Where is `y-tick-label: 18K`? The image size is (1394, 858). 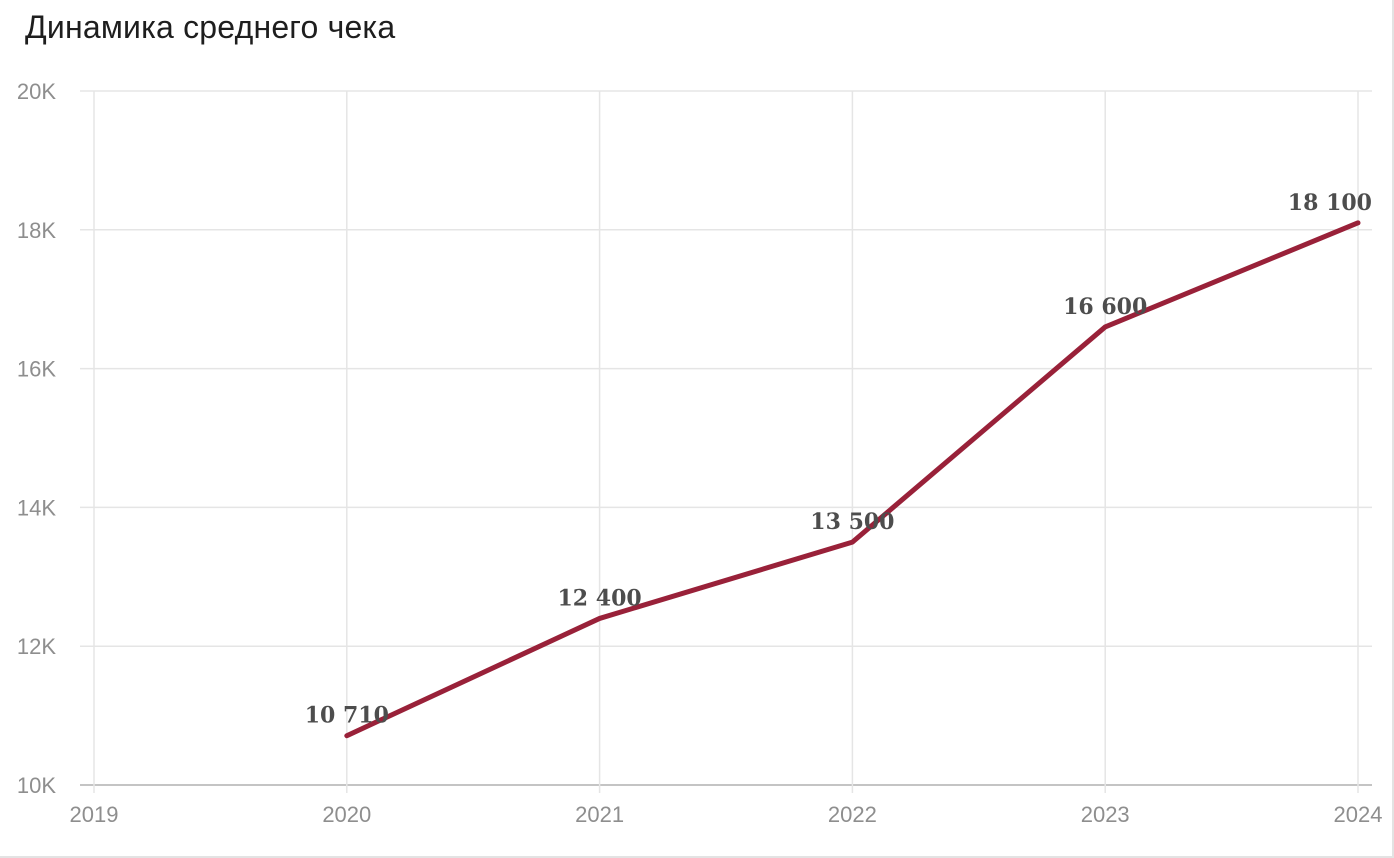
y-tick-label: 18K is located at coordinates (36, 230).